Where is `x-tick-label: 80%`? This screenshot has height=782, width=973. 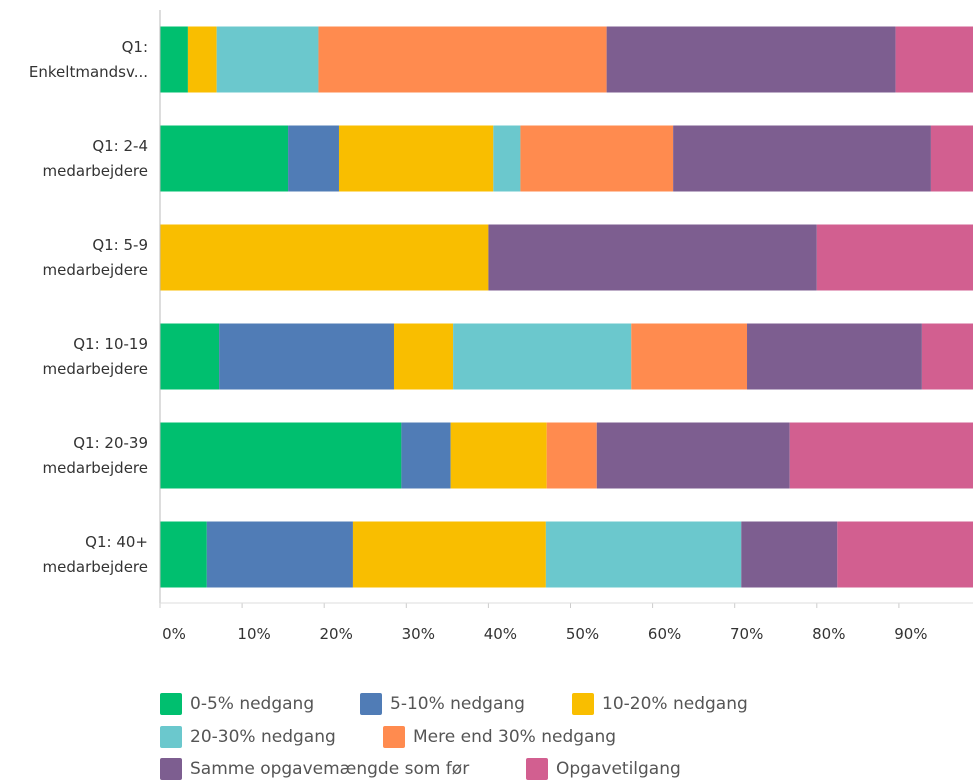 x-tick-label: 80% is located at coordinates (829, 634).